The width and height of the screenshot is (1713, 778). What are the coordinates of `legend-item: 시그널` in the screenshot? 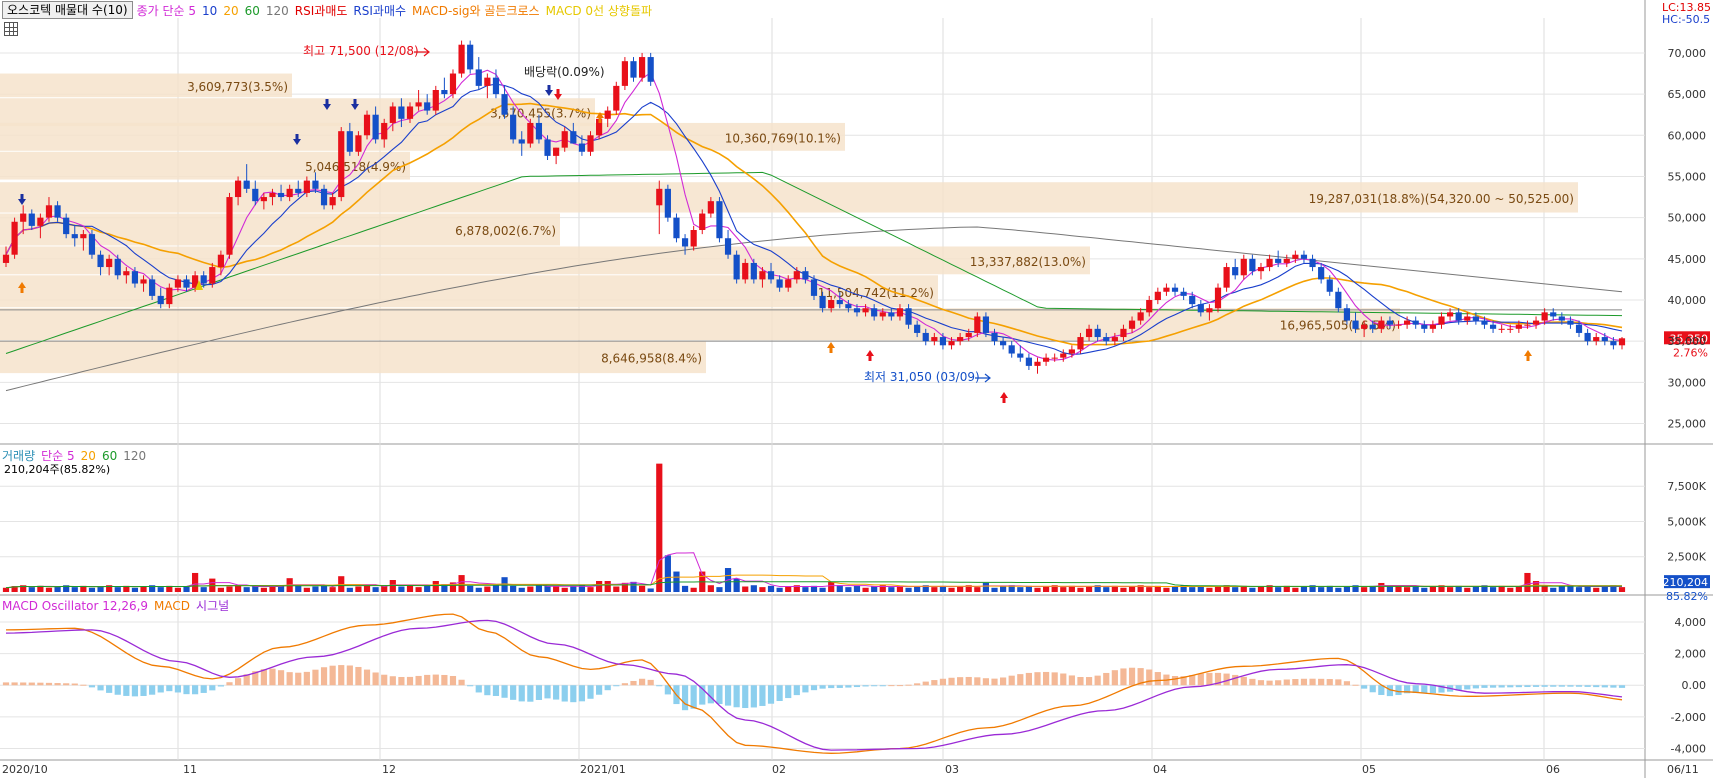 It's located at (213, 606).